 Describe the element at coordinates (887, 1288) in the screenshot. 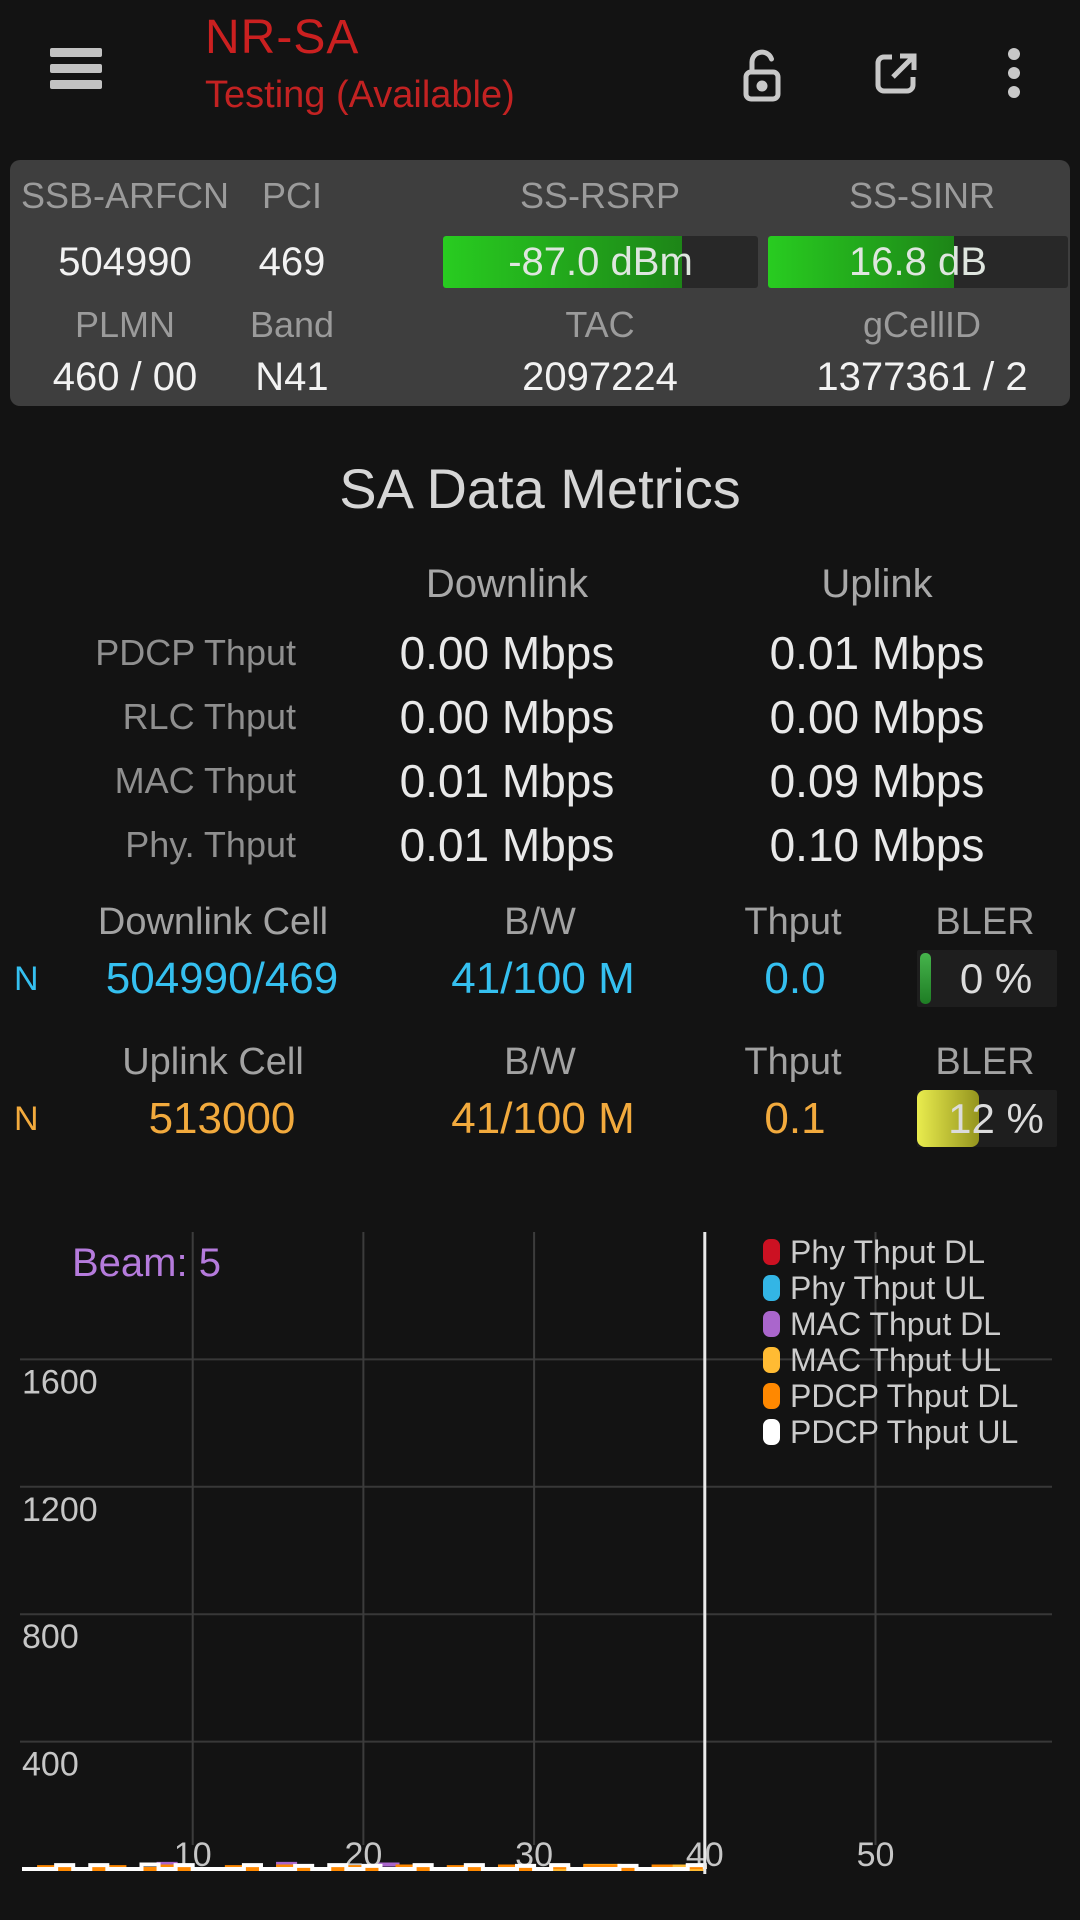

I see `legend-label: Phy Thput UL` at that location.